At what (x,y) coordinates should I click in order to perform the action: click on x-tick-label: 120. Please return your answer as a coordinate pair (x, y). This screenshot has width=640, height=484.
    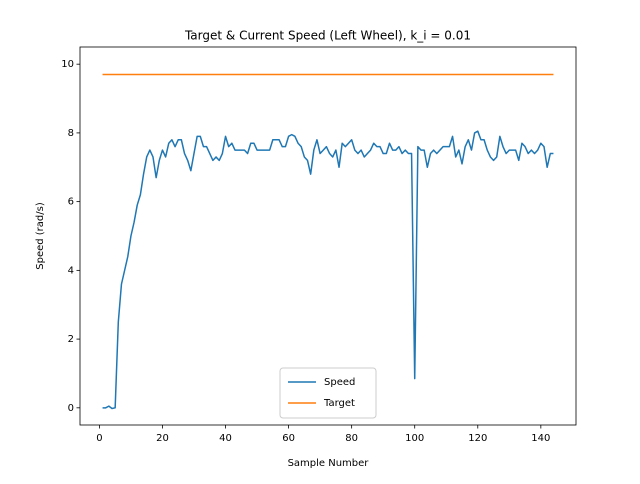
    Looking at the image, I should click on (477, 438).